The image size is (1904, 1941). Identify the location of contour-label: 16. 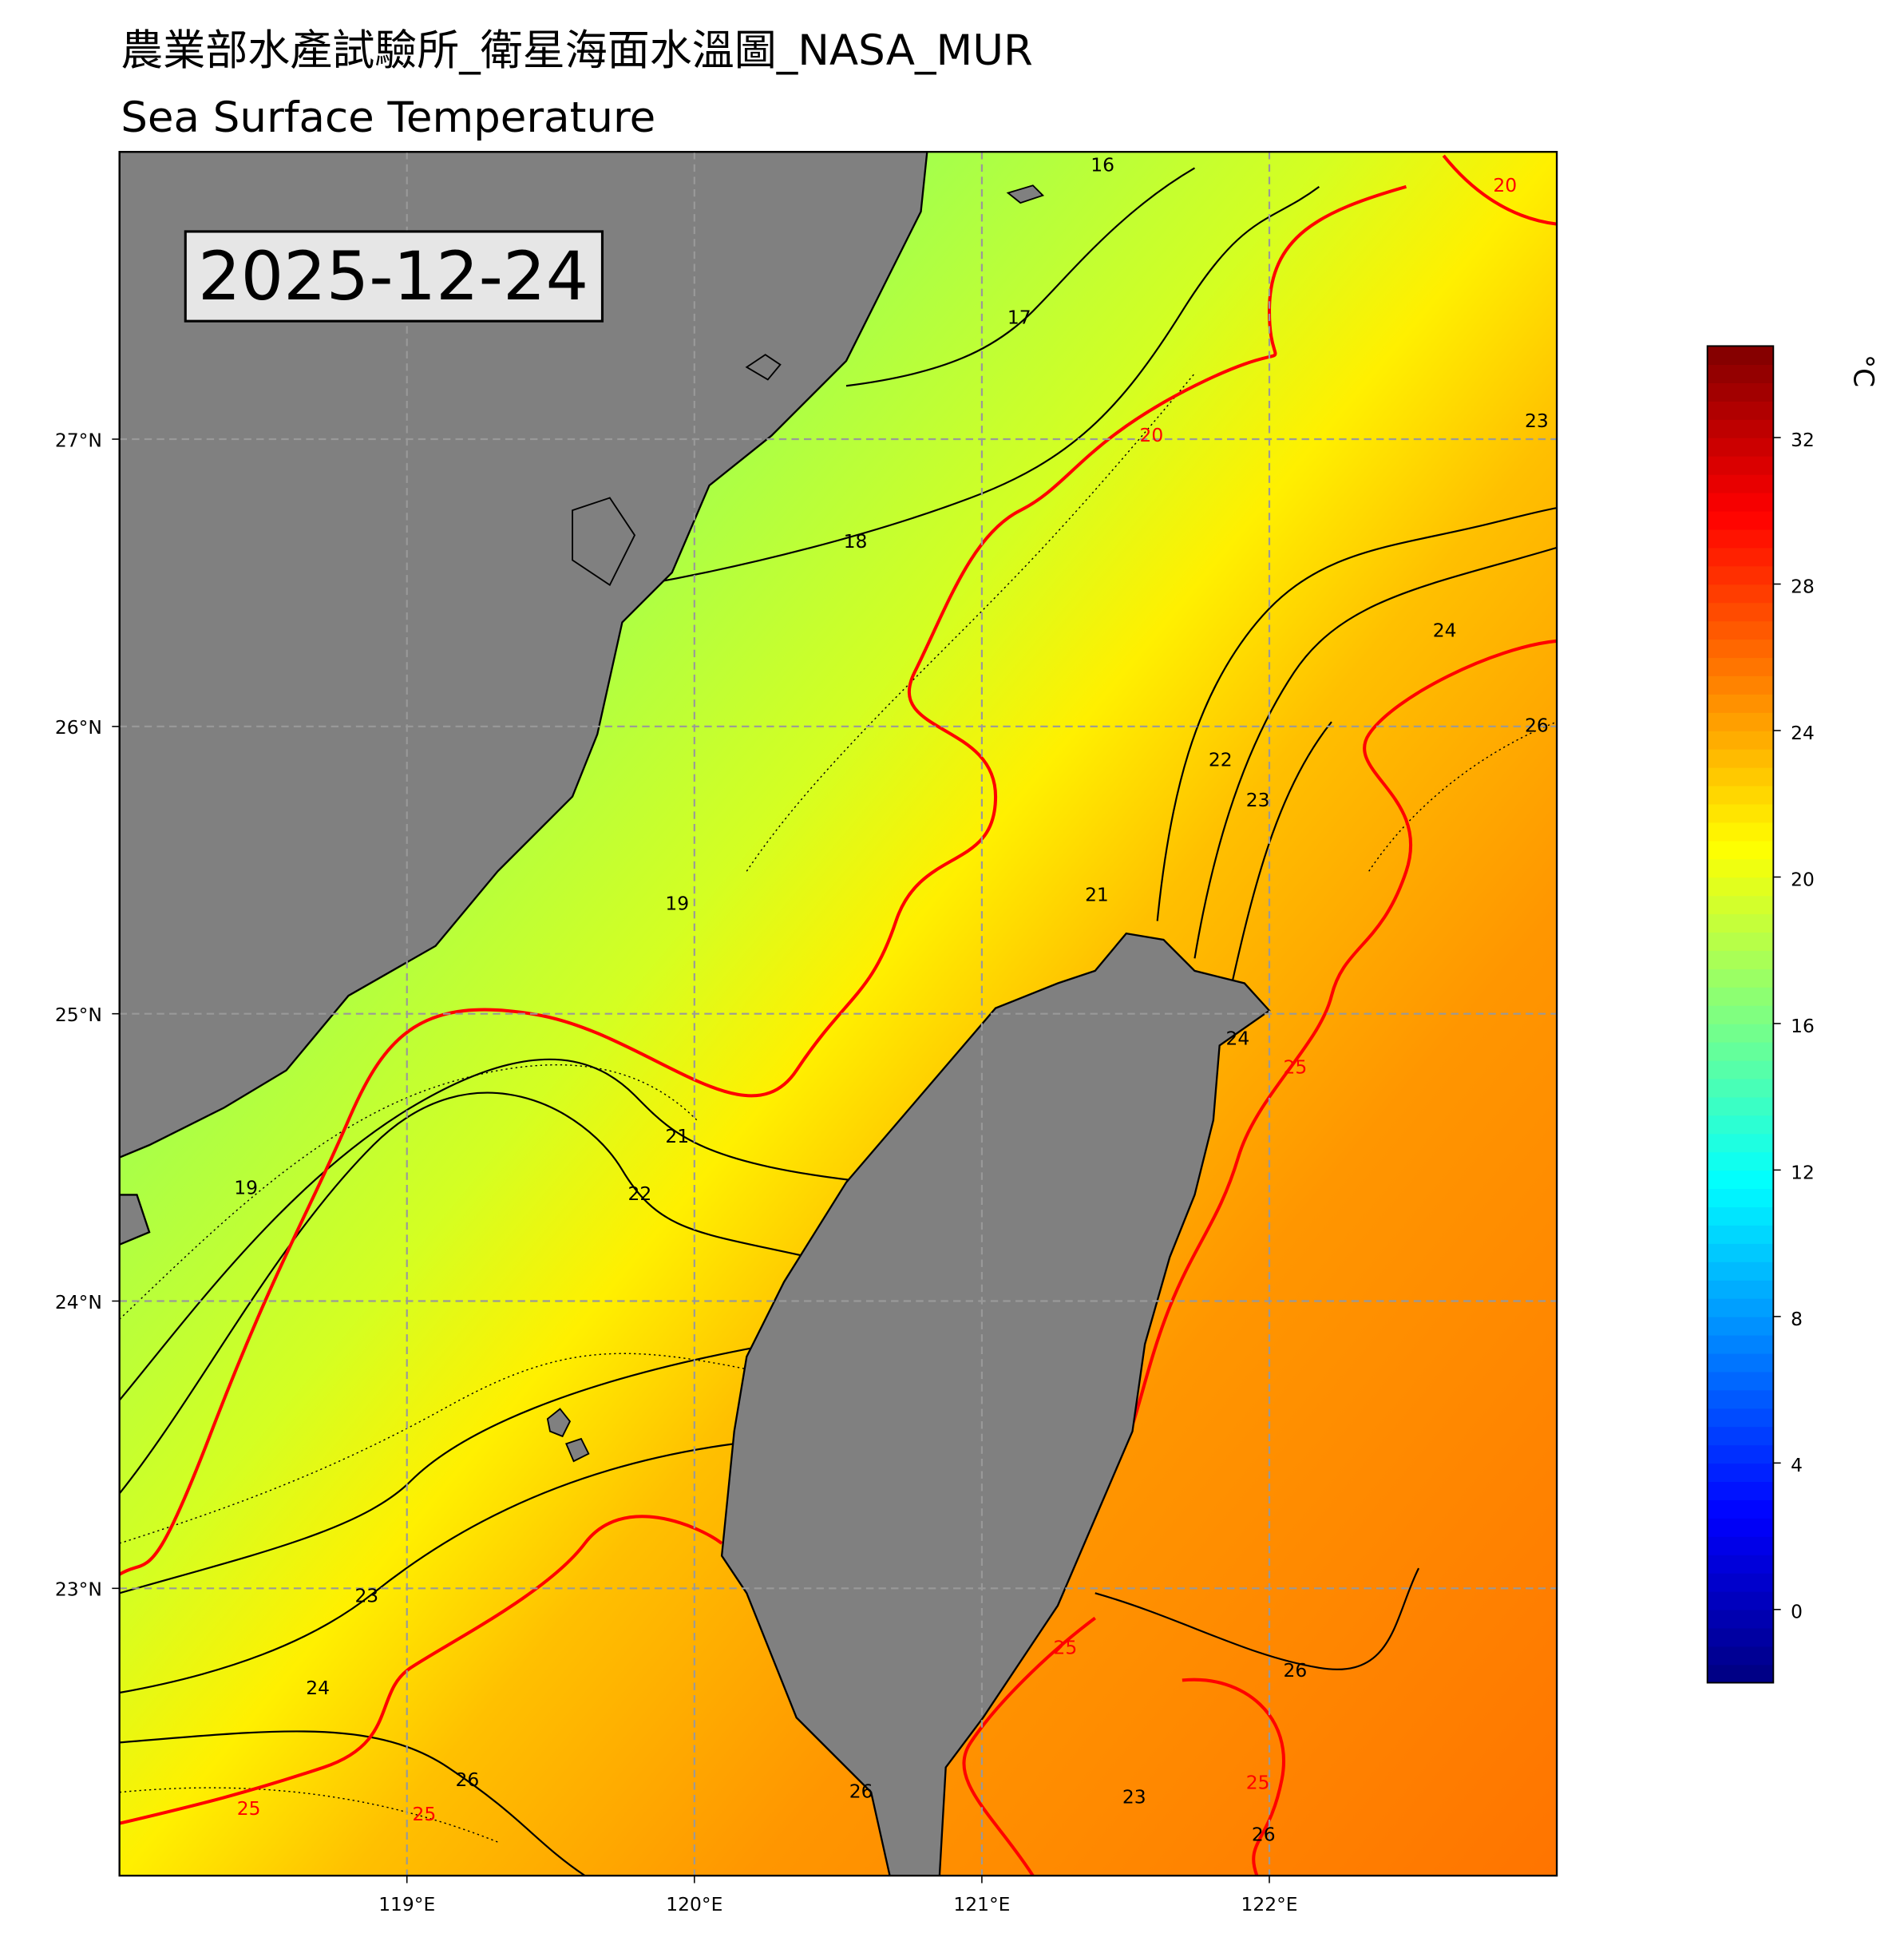
(1102, 165).